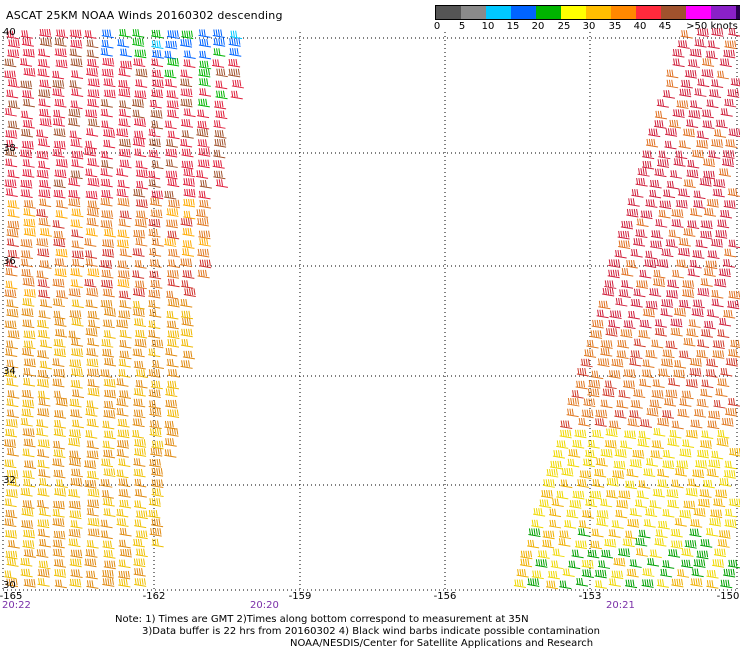  Describe the element at coordinates (11, 596) in the screenshot. I see `lon-label: -165` at that location.